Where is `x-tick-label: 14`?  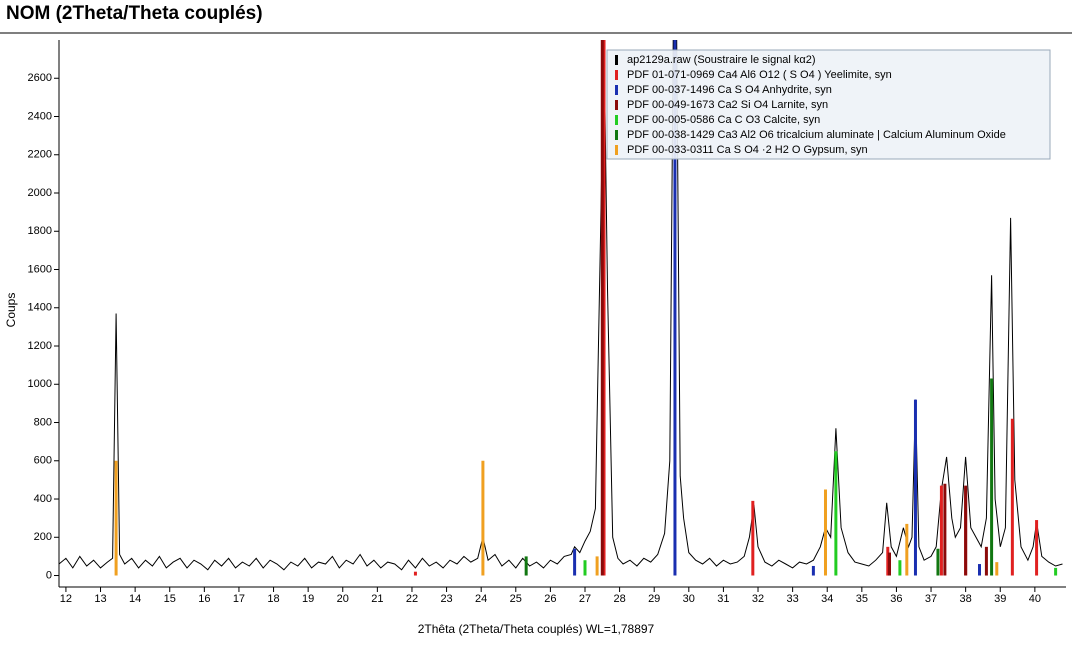 x-tick-label: 14 is located at coordinates (135, 599).